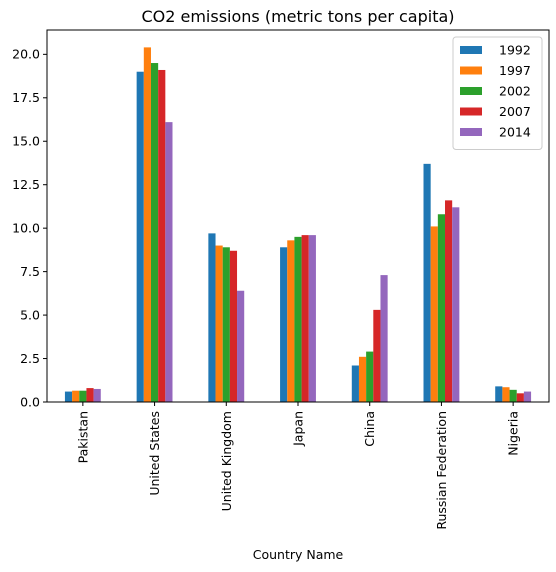 The height and width of the screenshot is (572, 556). Describe the element at coordinates (515, 111) in the screenshot. I see `legend-label: 2007` at that location.